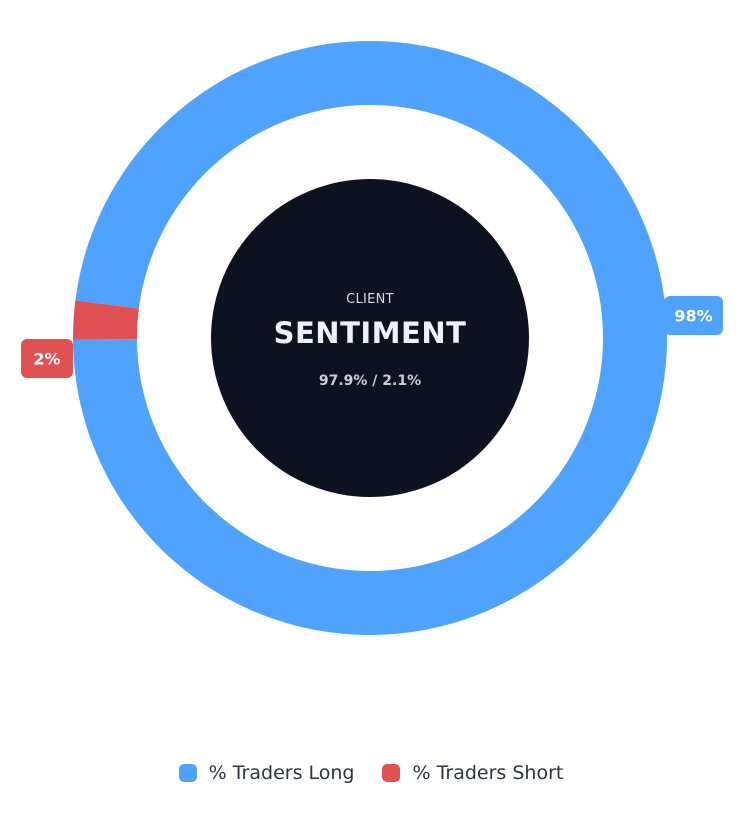  I want to click on legend-swatch-short, so click(391, 773).